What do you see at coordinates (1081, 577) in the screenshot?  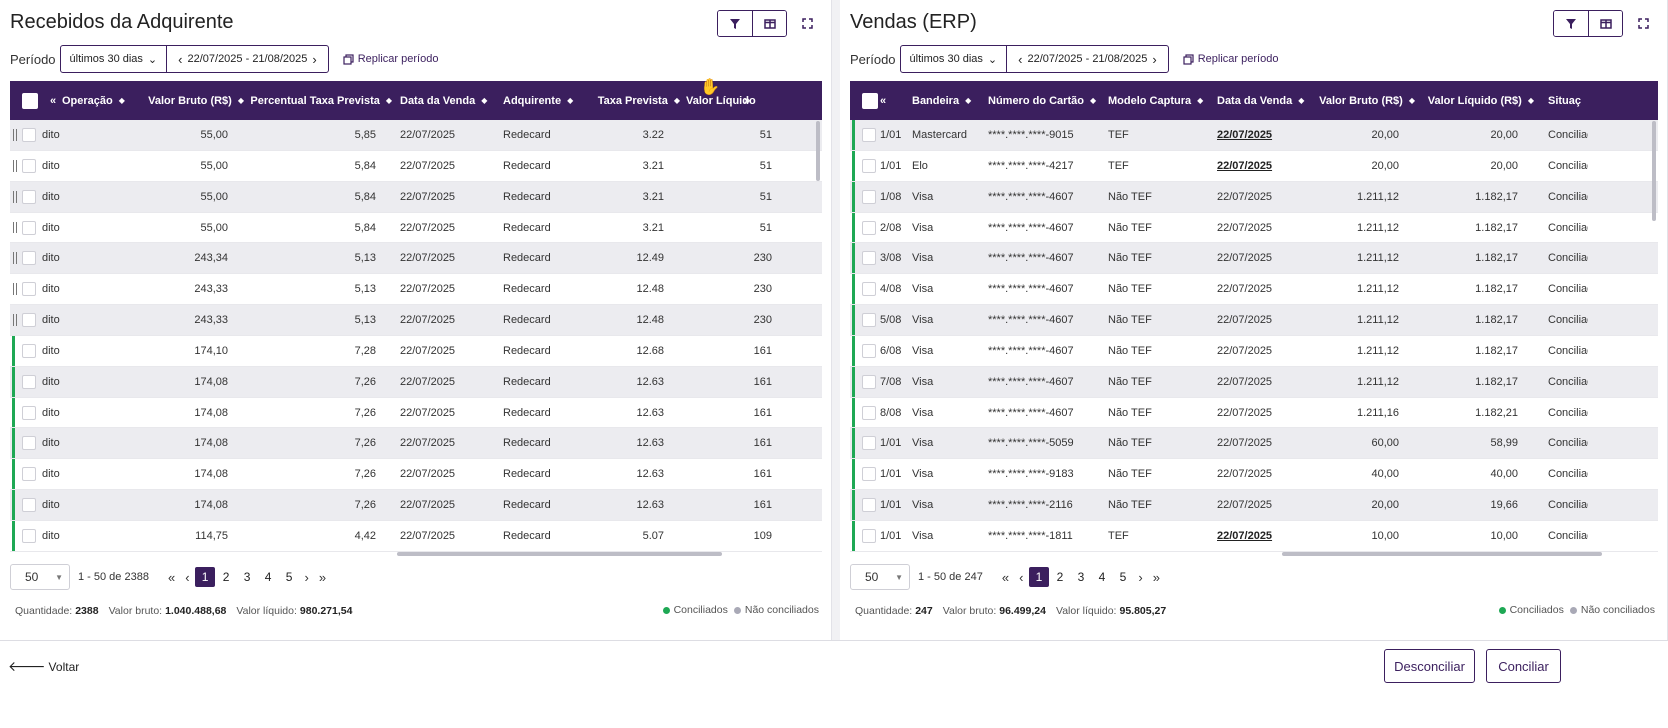 I see `page-3-button: 3` at bounding box center [1081, 577].